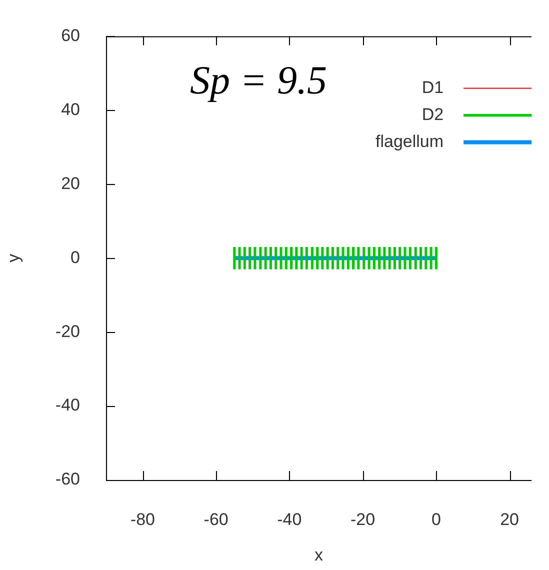  Describe the element at coordinates (67, 479) in the screenshot. I see `y-tick-label: -60` at that location.